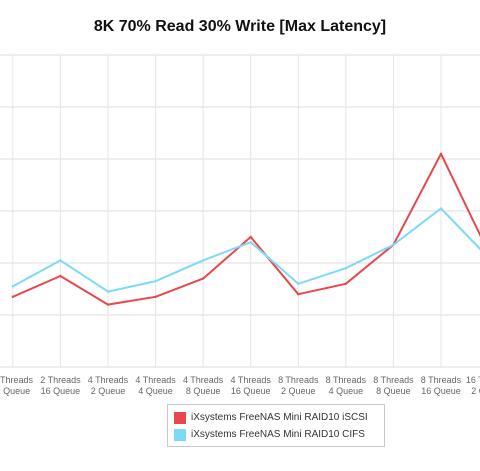 This screenshot has width=480, height=471. I want to click on x-tick-label: 4 Threads 8 Queue, so click(203, 385).